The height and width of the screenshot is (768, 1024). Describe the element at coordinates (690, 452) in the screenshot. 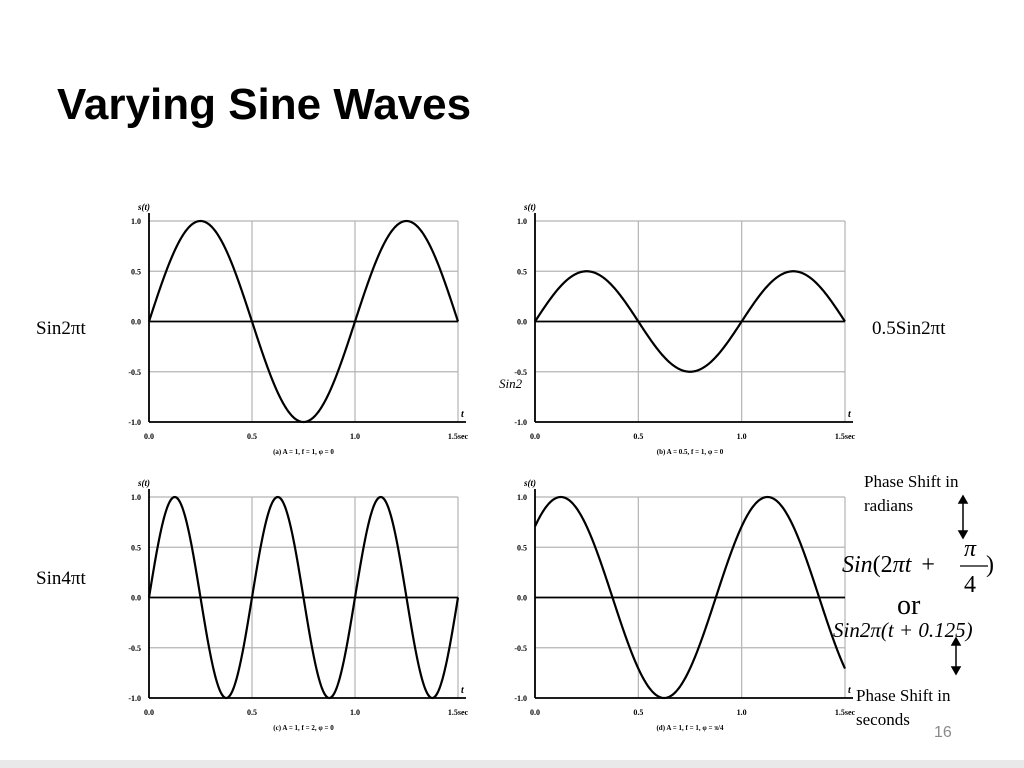

I see `chart-caption: (b) A = 0.5, f = 1, φ = 0` at that location.